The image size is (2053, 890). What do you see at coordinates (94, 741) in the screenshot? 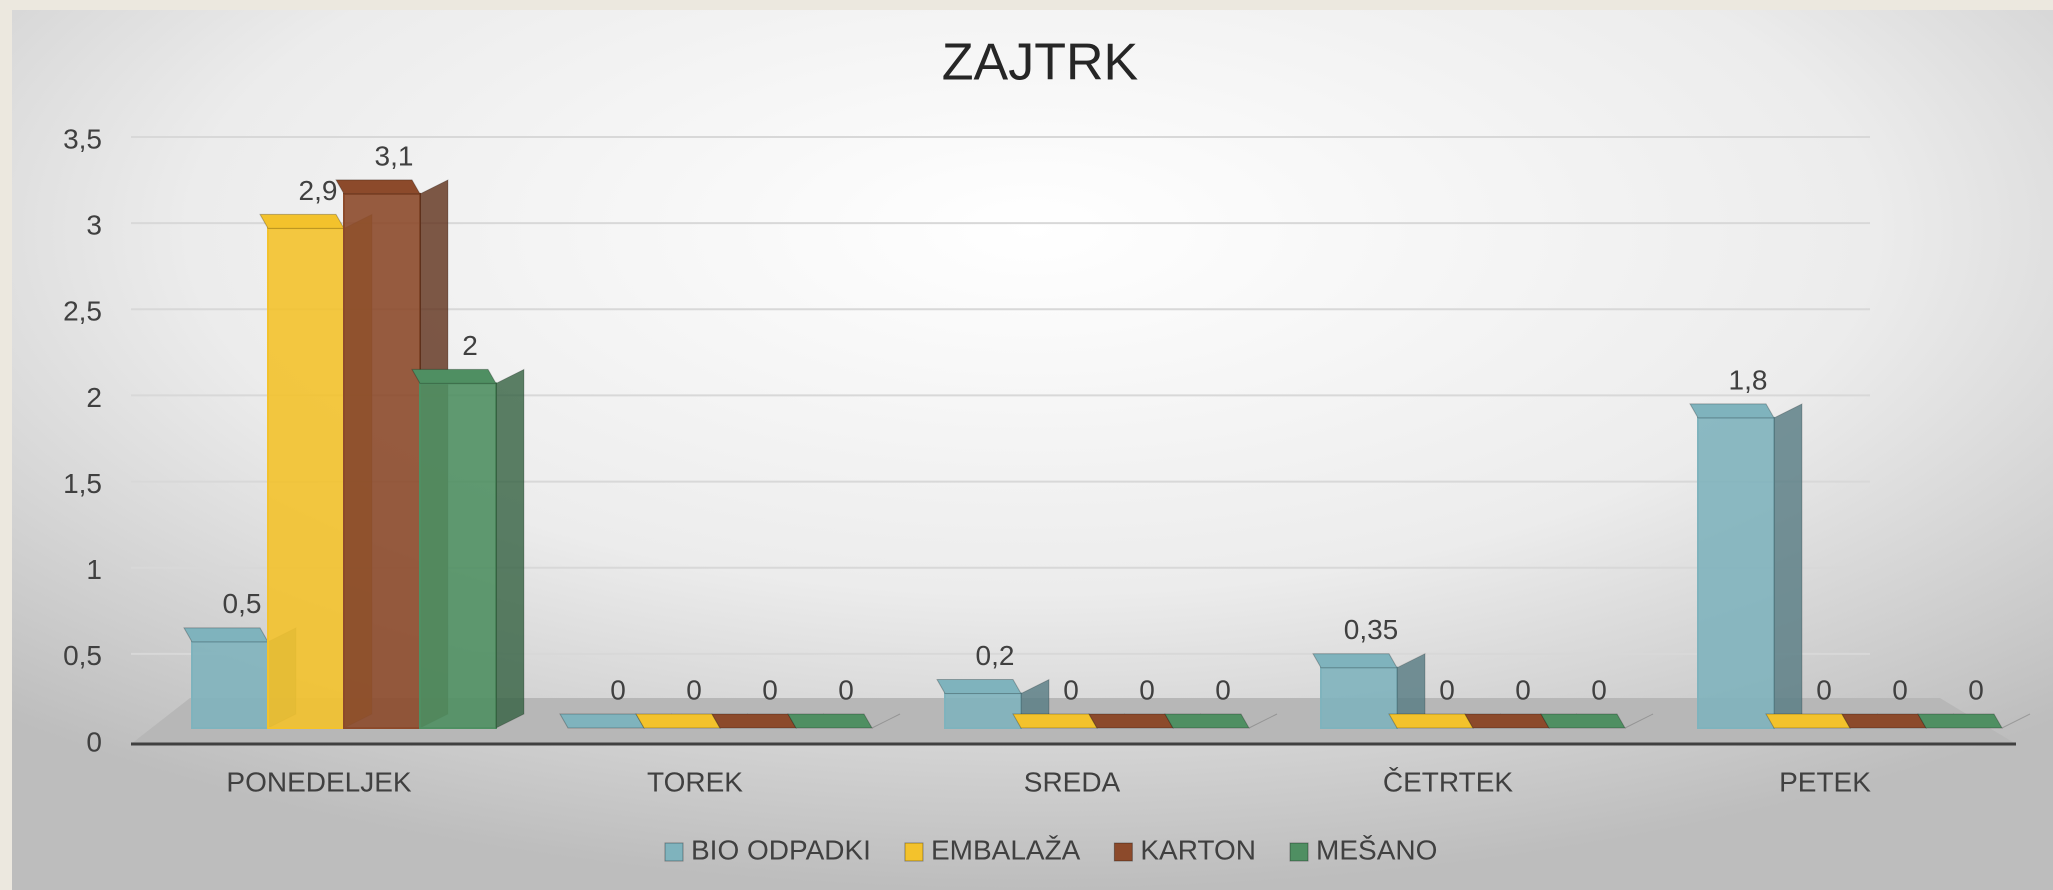
I see `y-tick-label: 0` at bounding box center [94, 741].